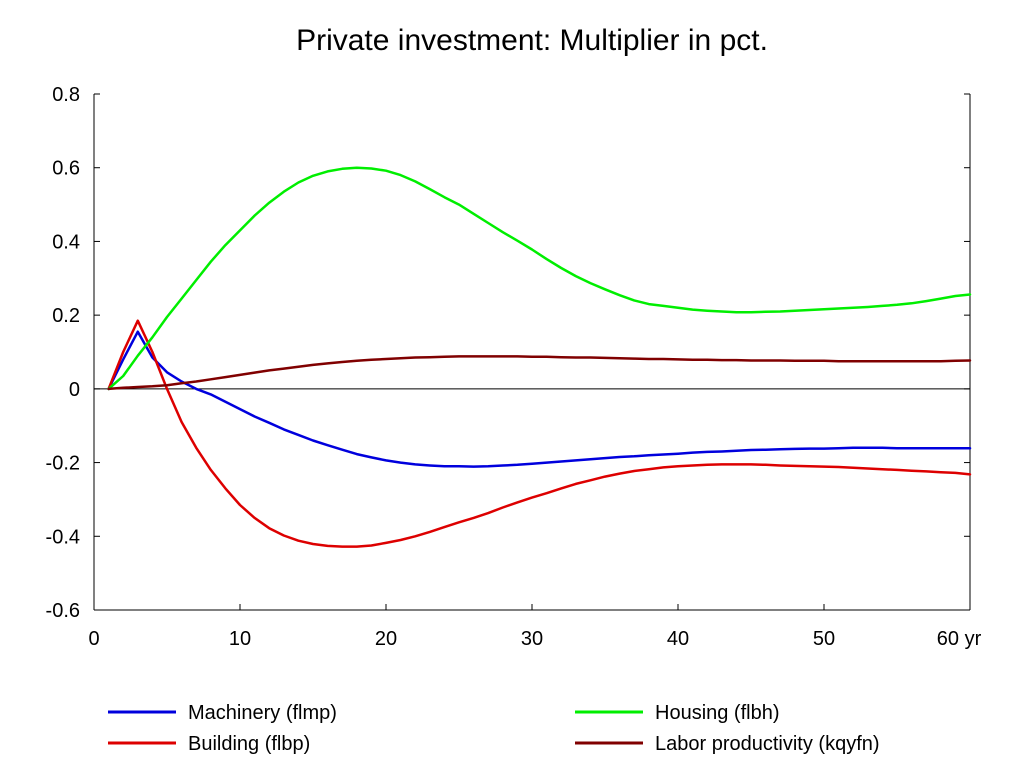 This screenshot has width=1024, height=778. Describe the element at coordinates (66, 169) in the screenshot. I see `y-tick-label: 0.6` at that location.